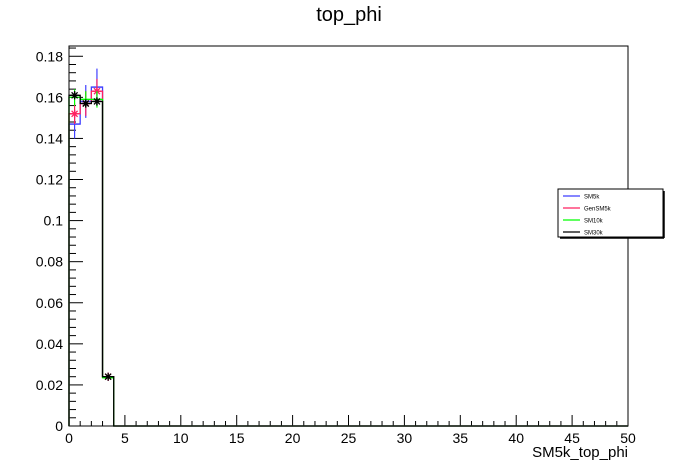 This screenshot has height=475, width=698. I want to click on x-tick-label: 5, so click(125, 438).